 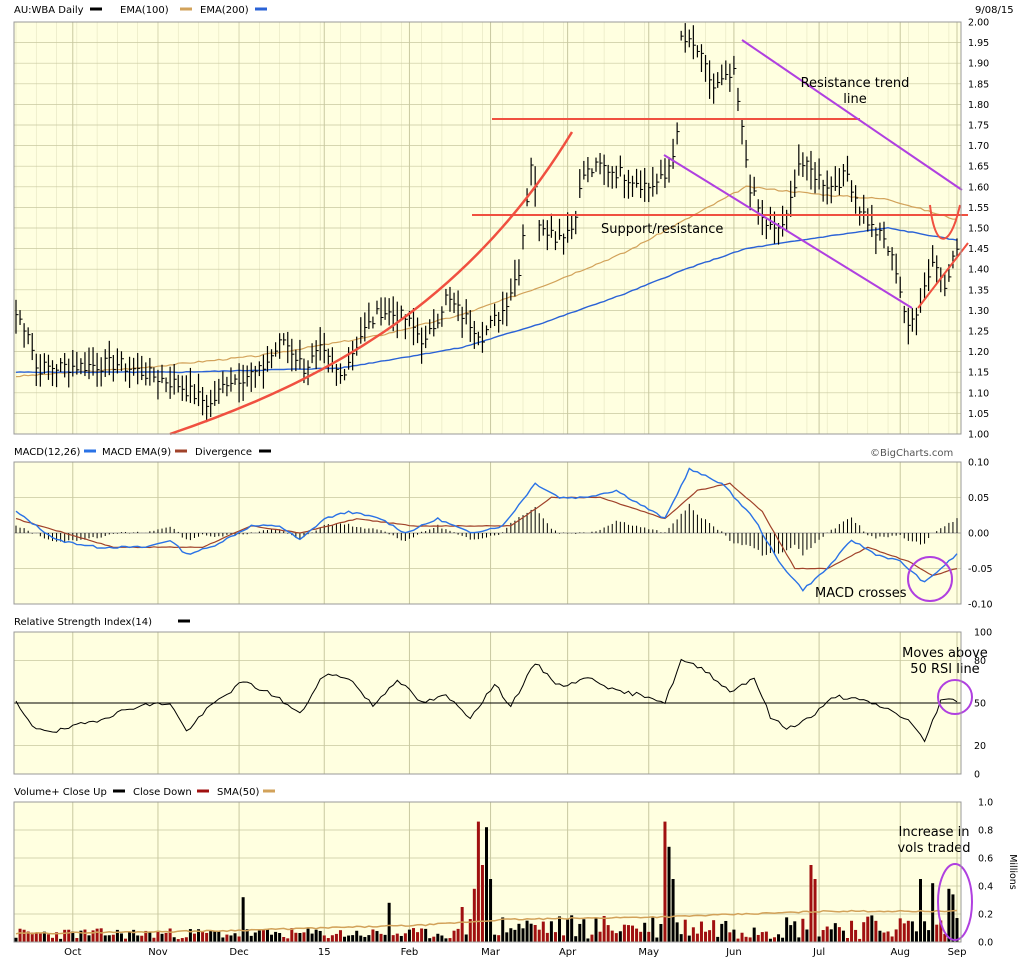 I want to click on rsi-annotation-2: 50 RSI line, so click(x=944, y=669).